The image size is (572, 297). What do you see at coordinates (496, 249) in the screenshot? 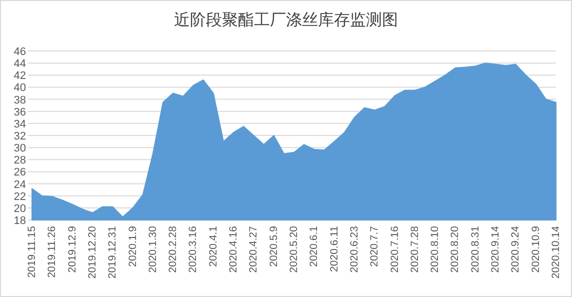
I see `x-tick-label: 2020.9.14` at bounding box center [496, 249].